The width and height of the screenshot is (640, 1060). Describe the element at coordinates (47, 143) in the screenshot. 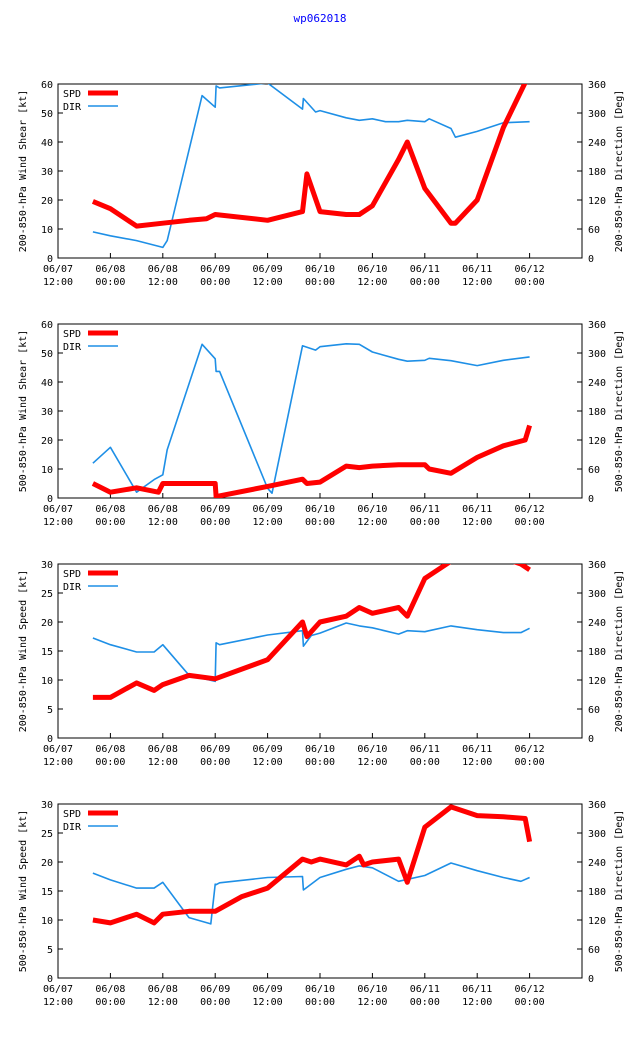

I see `y-tick-label: 40` at that location.